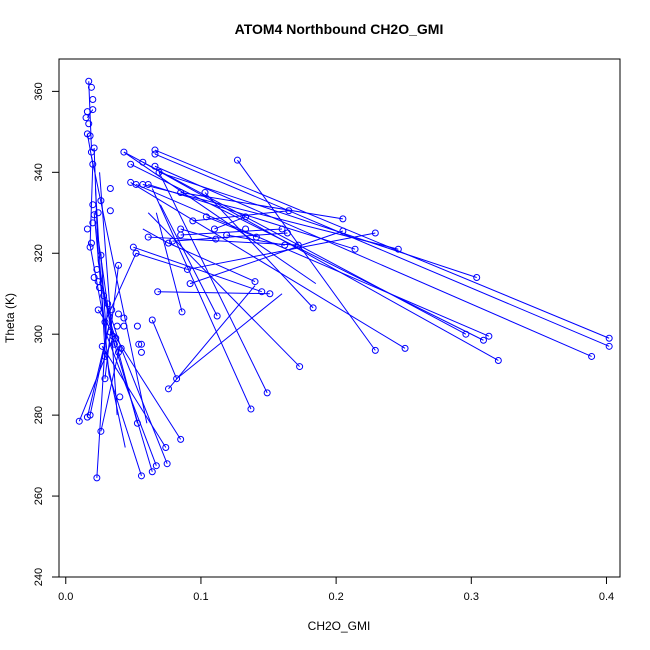  What do you see at coordinates (200, 597) in the screenshot?
I see `x-tick-label: 0.1` at bounding box center [200, 597].